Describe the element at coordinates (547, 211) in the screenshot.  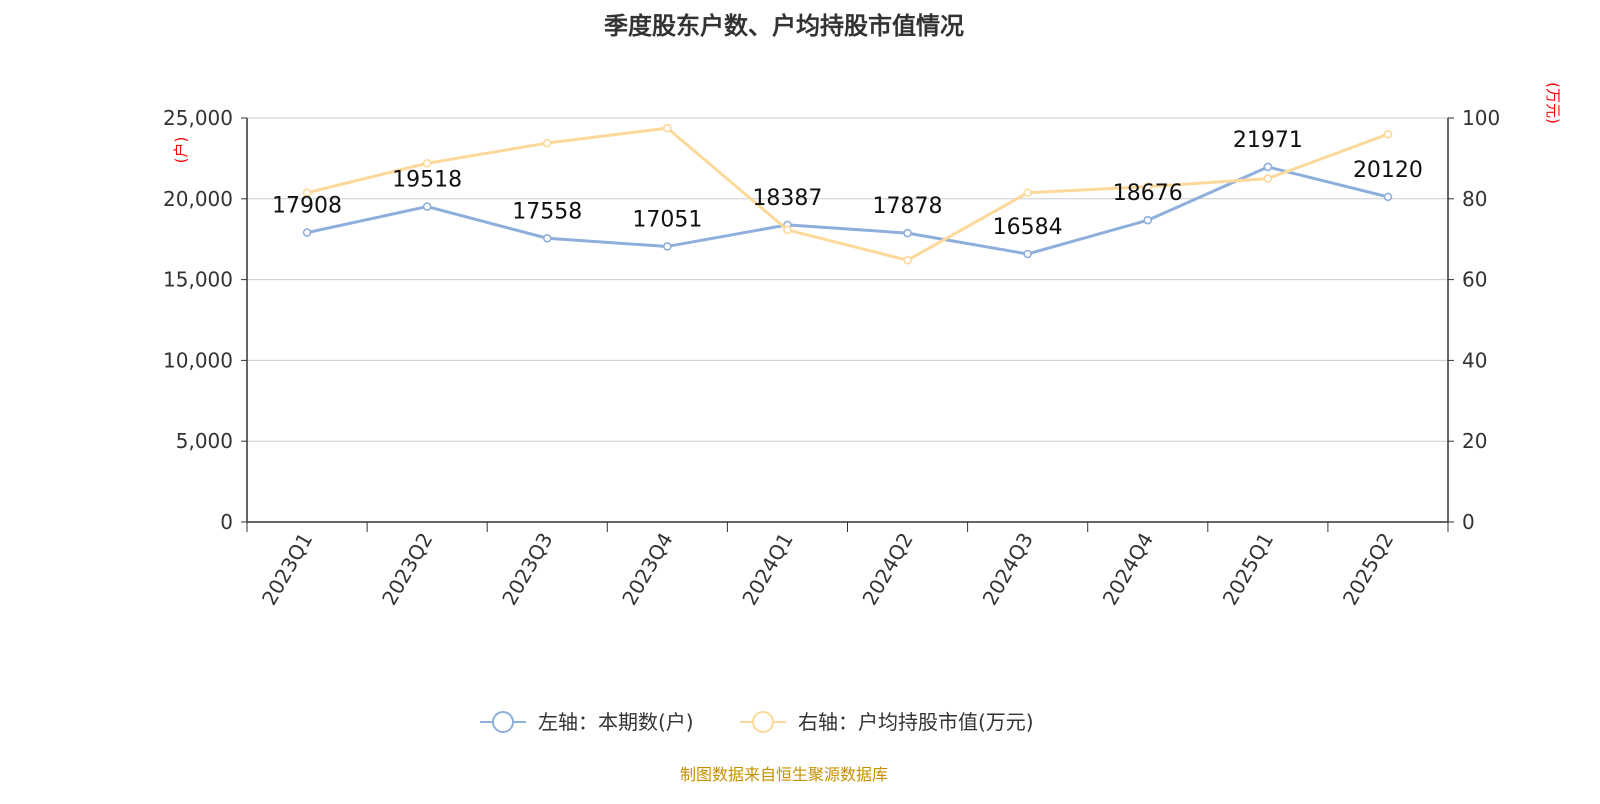
I see `data-label: 17558` at that location.